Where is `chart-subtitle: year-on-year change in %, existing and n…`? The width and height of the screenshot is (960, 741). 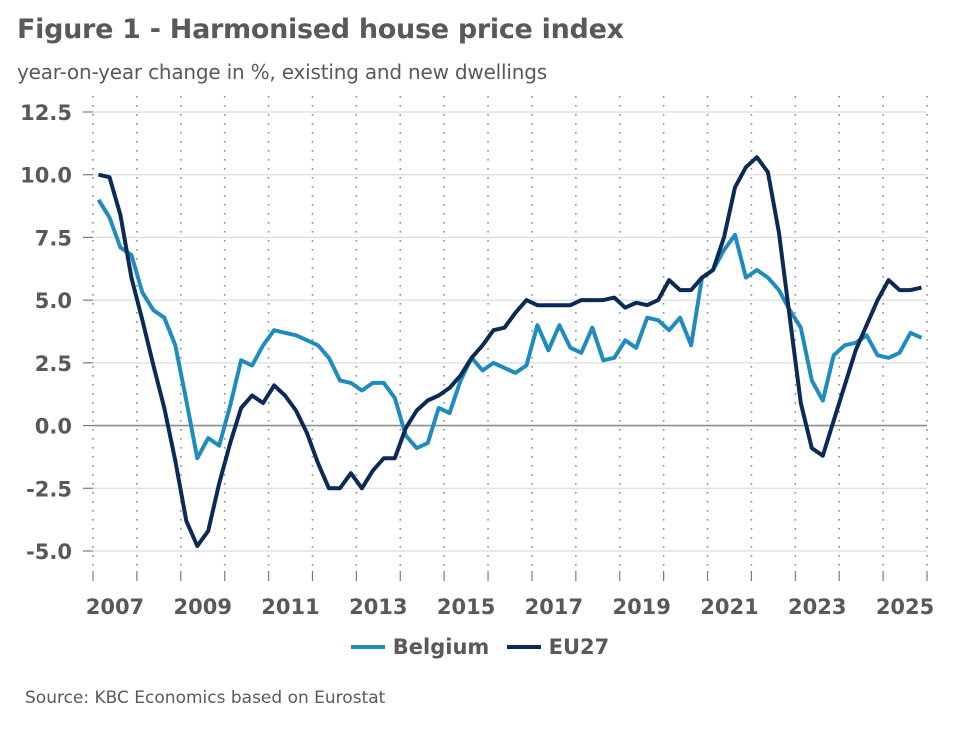
chart-subtitle: year-on-year change in %, existing and n… is located at coordinates (282, 72).